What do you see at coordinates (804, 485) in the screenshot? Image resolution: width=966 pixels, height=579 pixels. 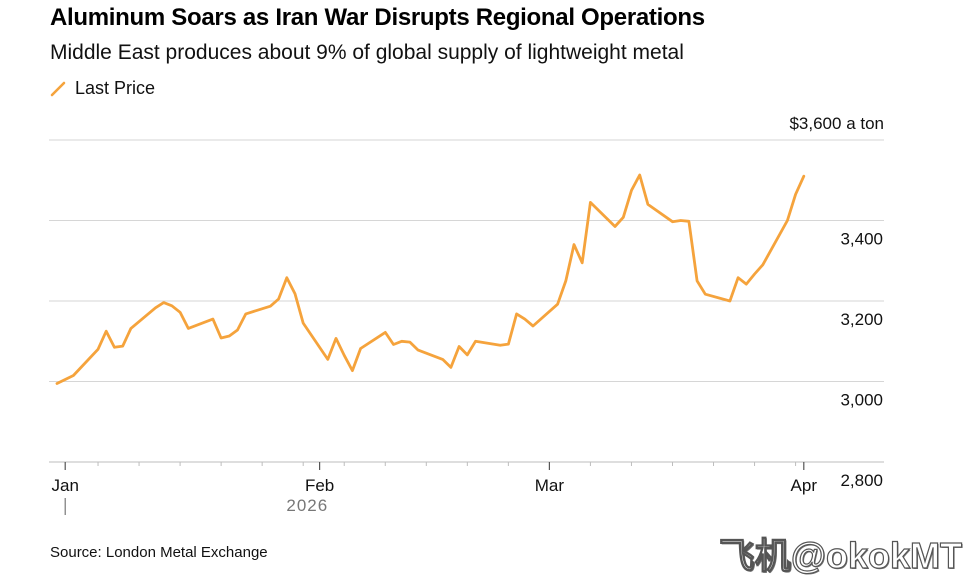 I see `x-tick-label: Apr` at bounding box center [804, 485].